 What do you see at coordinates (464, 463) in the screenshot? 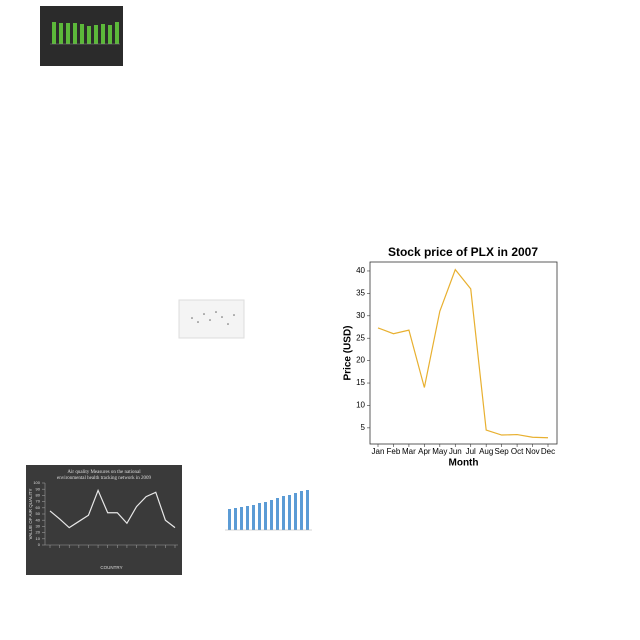
I see `x-axis-label: Month` at bounding box center [464, 463].